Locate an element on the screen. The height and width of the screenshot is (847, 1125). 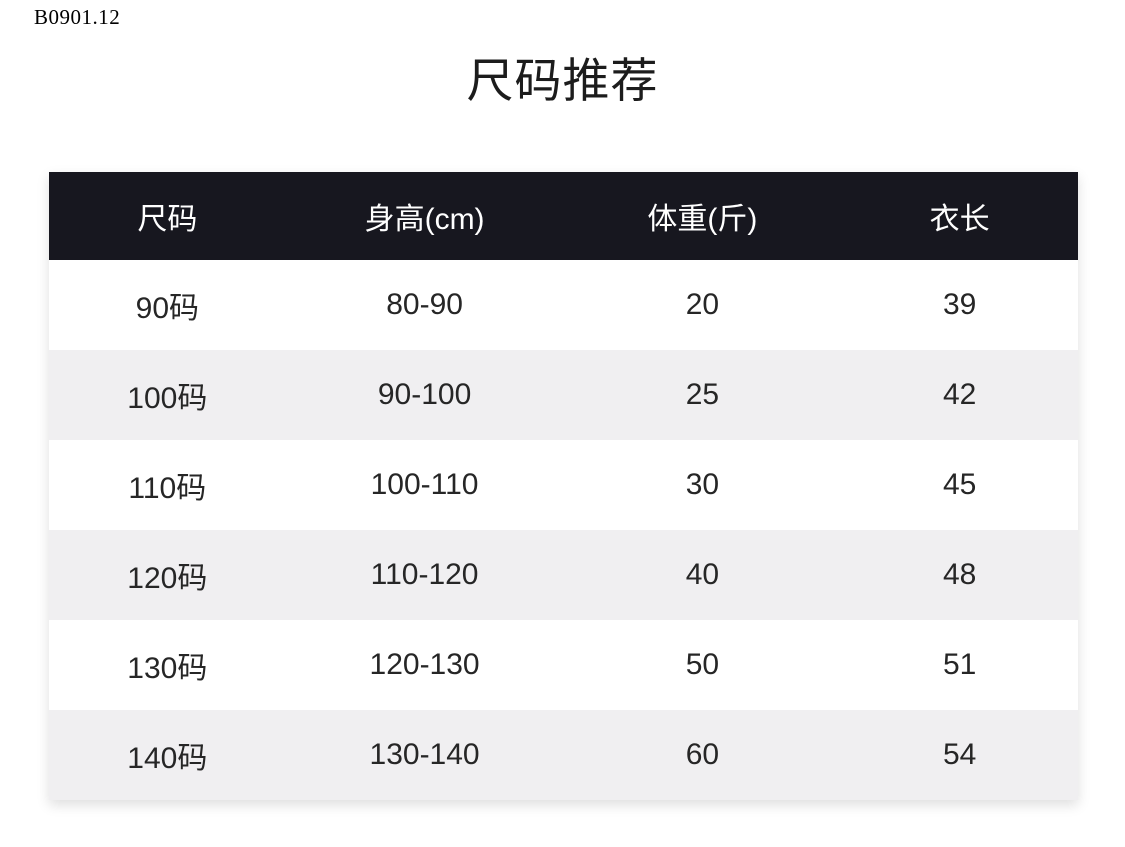
cell-size: 100码 is located at coordinates (167, 398).